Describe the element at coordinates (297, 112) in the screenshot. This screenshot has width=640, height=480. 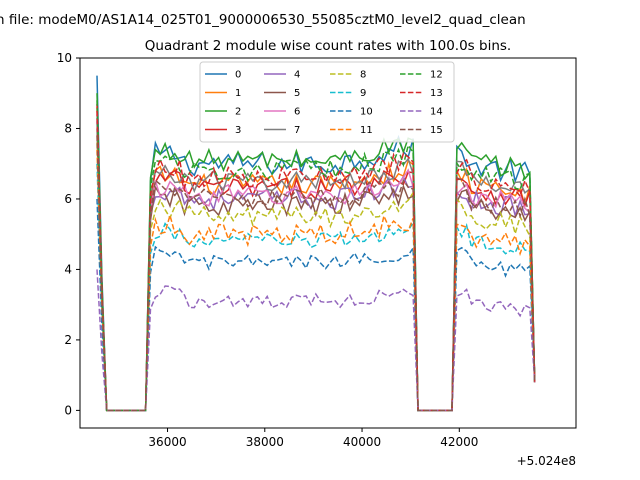
I see `legend-label-6: 6` at that location.